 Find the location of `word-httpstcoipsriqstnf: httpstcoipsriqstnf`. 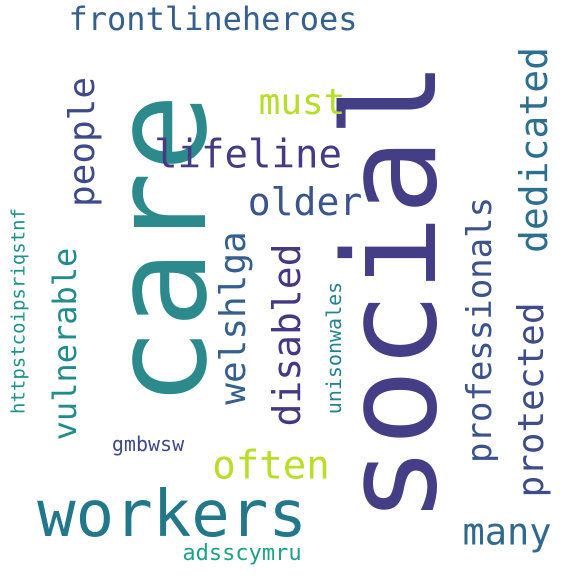

word-httpstcoipsriqstnf: httpstcoipsriqstnf is located at coordinates (18, 311).